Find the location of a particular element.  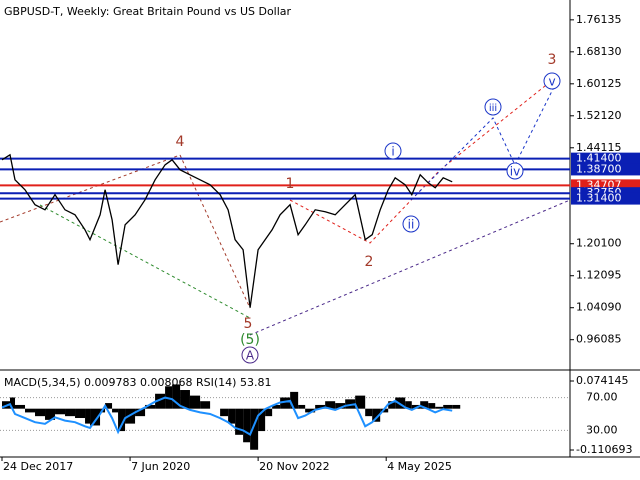

wave-label: 4 is located at coordinates (180, 142).